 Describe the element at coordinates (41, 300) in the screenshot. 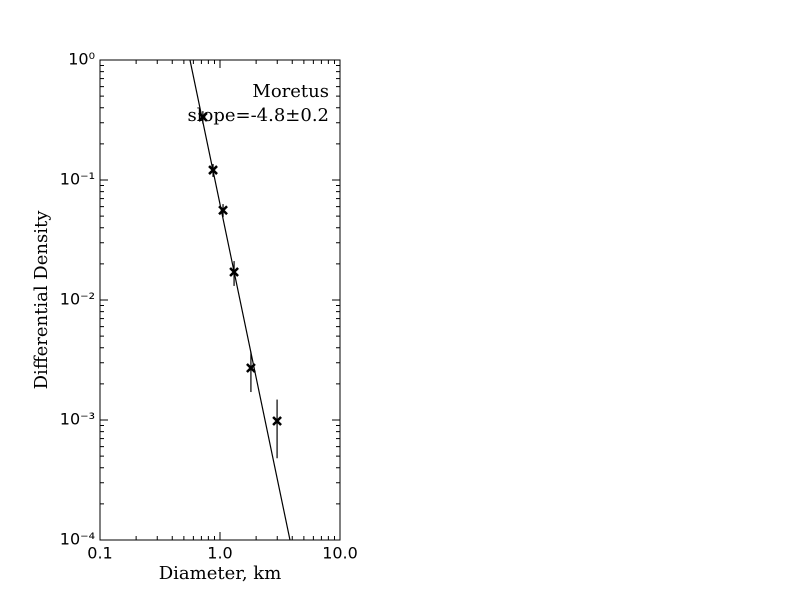

I see `y-axis-label: Differential Density` at that location.